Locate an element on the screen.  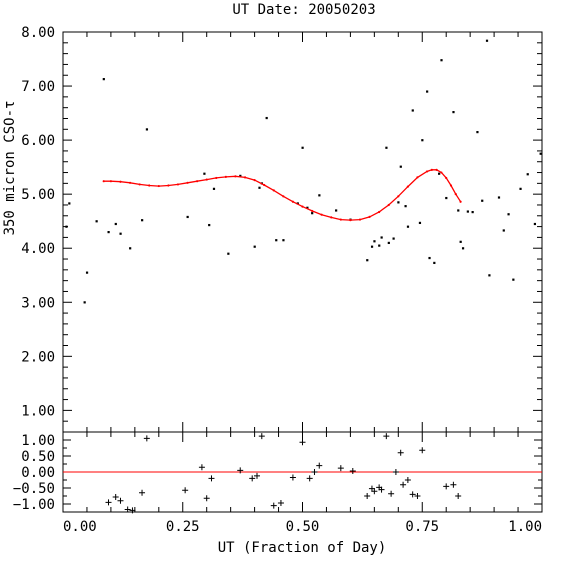
x-tick-label: 0.50 is located at coordinates (303, 527).